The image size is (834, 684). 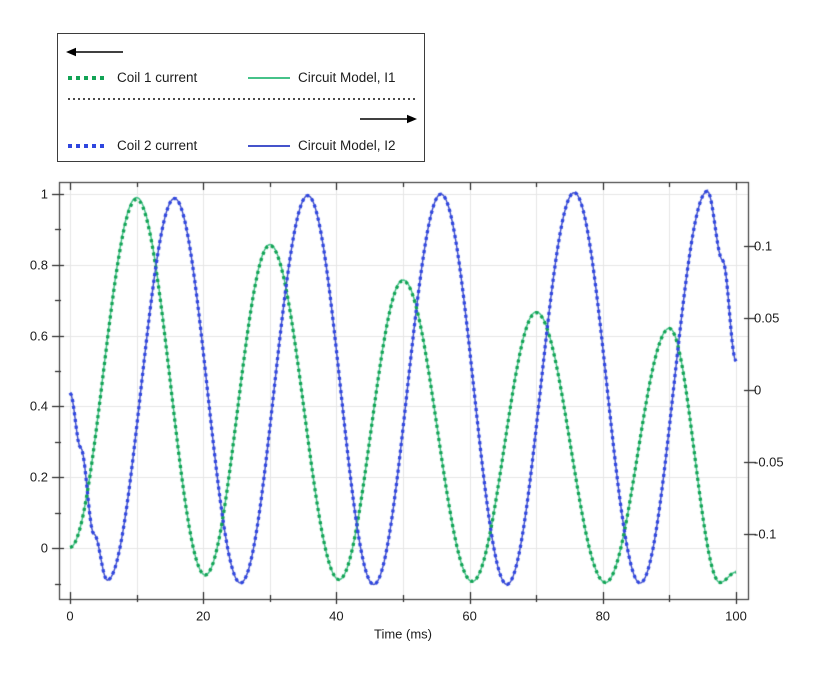 What do you see at coordinates (203, 616) in the screenshot?
I see `x-tick-label: 20` at bounding box center [203, 616].